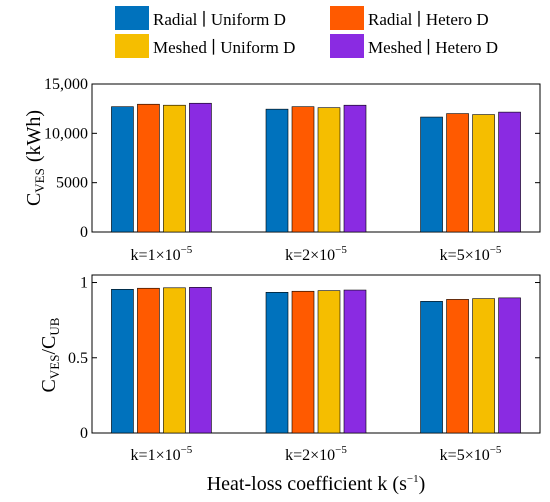 Image resolution: width=550 pixels, height=502 pixels. I want to click on x-title-text: Heat-loss coefficient k (s, so click(307, 484).